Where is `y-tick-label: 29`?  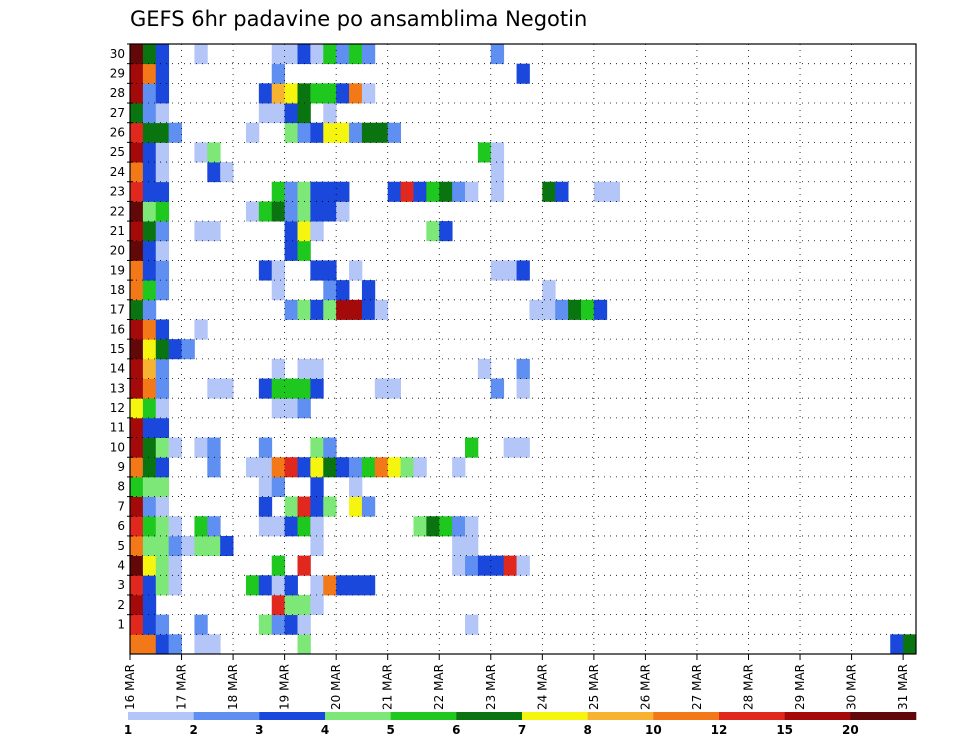
y-tick-label: 29 is located at coordinates (117, 74).